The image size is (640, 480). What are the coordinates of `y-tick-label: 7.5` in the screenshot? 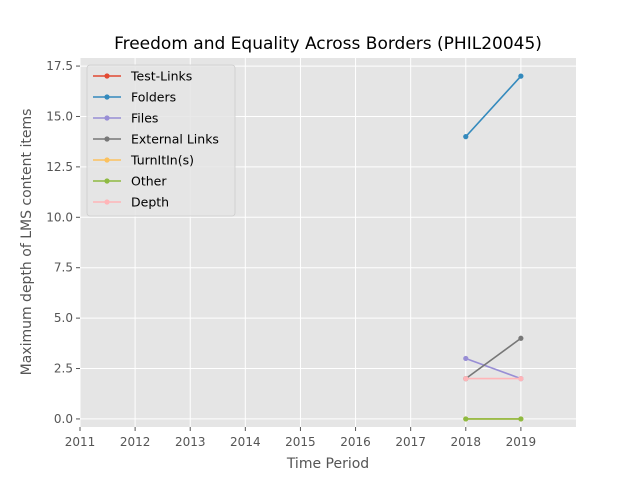 It's located at (63, 268).